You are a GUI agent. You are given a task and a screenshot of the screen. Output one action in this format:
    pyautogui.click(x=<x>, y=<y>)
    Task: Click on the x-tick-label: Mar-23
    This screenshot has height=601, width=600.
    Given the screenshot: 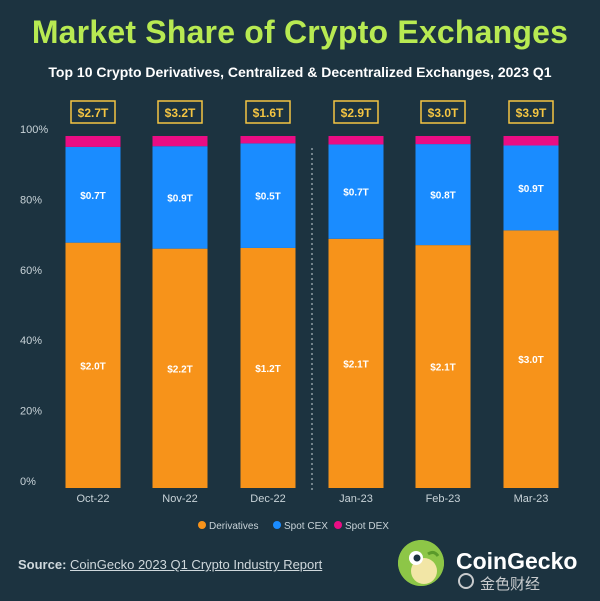 What is the action you would take?
    pyautogui.click(x=531, y=499)
    